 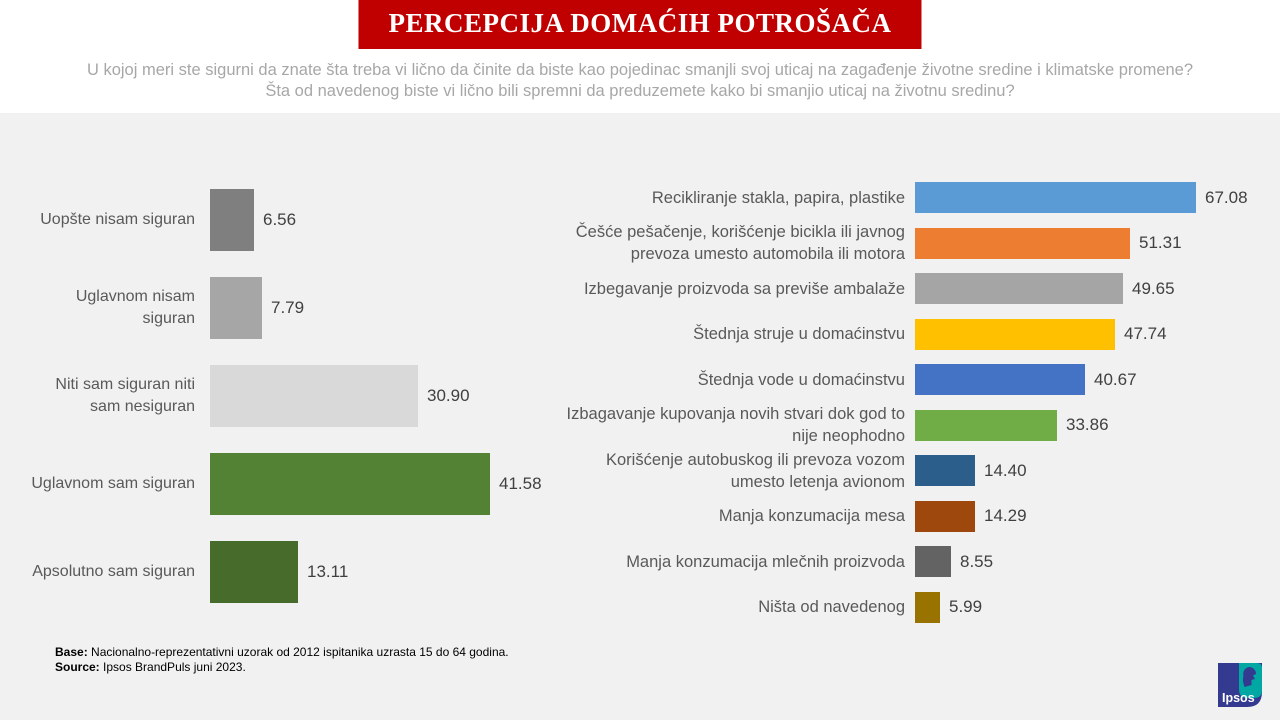 I want to click on bar-track: 14.29, so click(x=1090, y=516).